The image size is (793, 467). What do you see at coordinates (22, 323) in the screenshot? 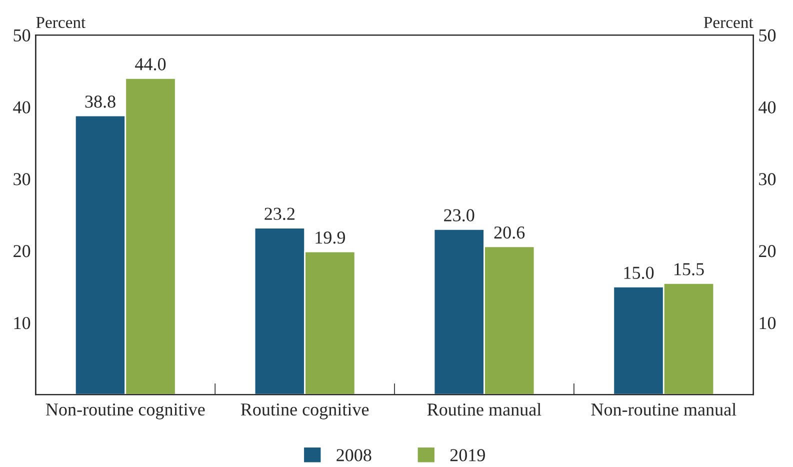
I see `y-tick-label: 10` at bounding box center [22, 323].